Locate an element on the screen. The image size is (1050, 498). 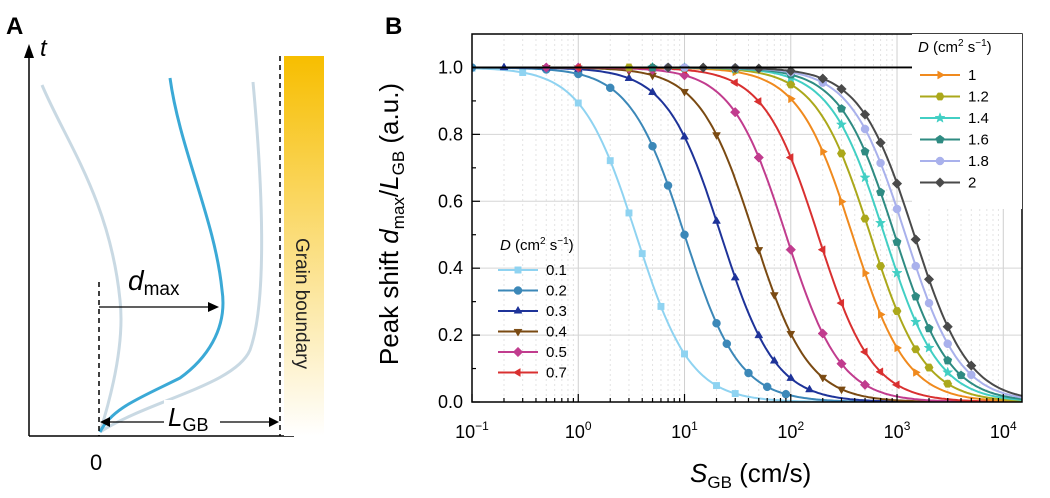
faint-curve-right is located at coordinates (181, 257).